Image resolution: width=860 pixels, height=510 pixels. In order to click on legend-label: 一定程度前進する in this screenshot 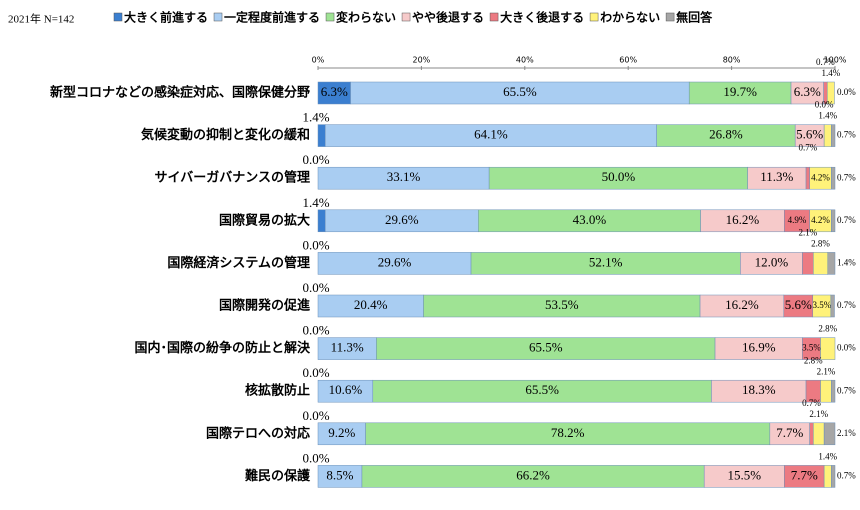, I will do `click(272, 17)`.